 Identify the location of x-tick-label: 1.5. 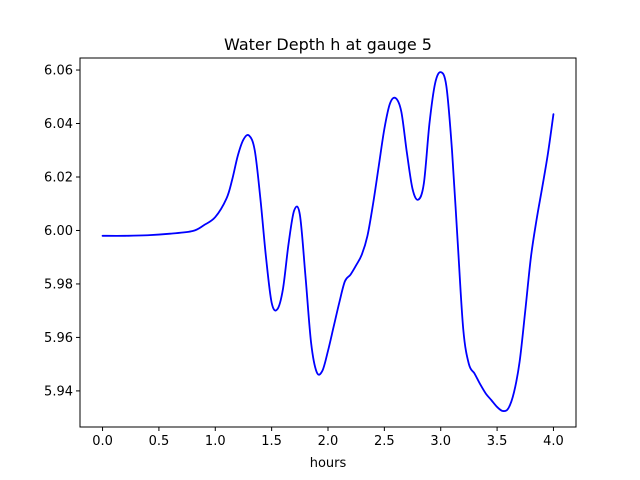
(271, 441).